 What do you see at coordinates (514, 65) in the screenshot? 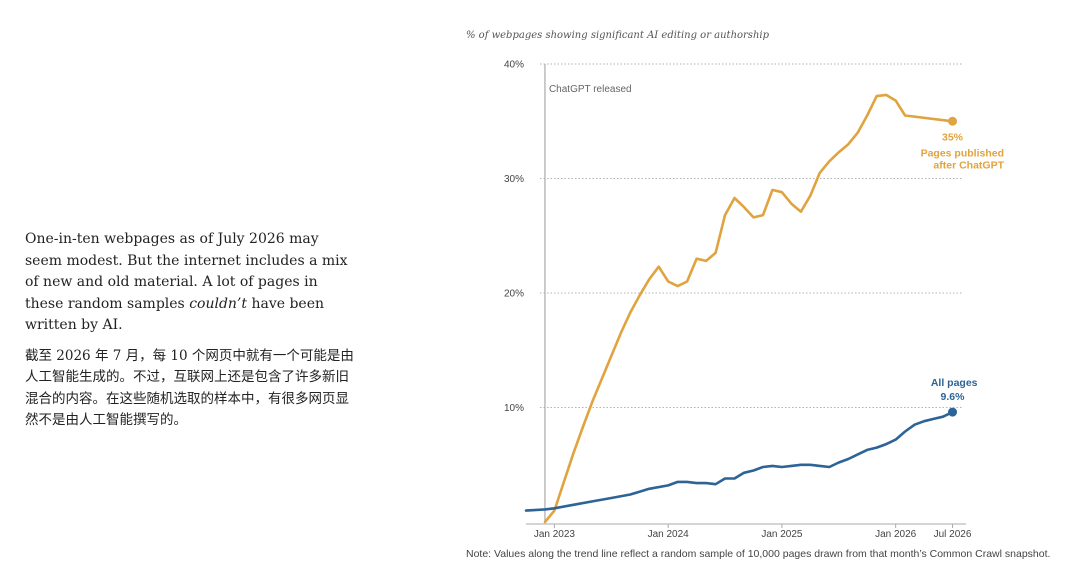
I see `y-tick-label: 40%` at bounding box center [514, 65].